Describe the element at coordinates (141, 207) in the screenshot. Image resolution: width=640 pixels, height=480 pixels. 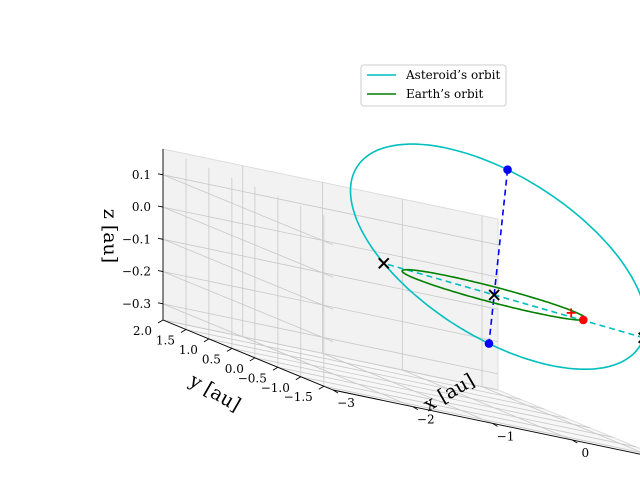
I see `z-tick-label-1: 0.0` at that location.